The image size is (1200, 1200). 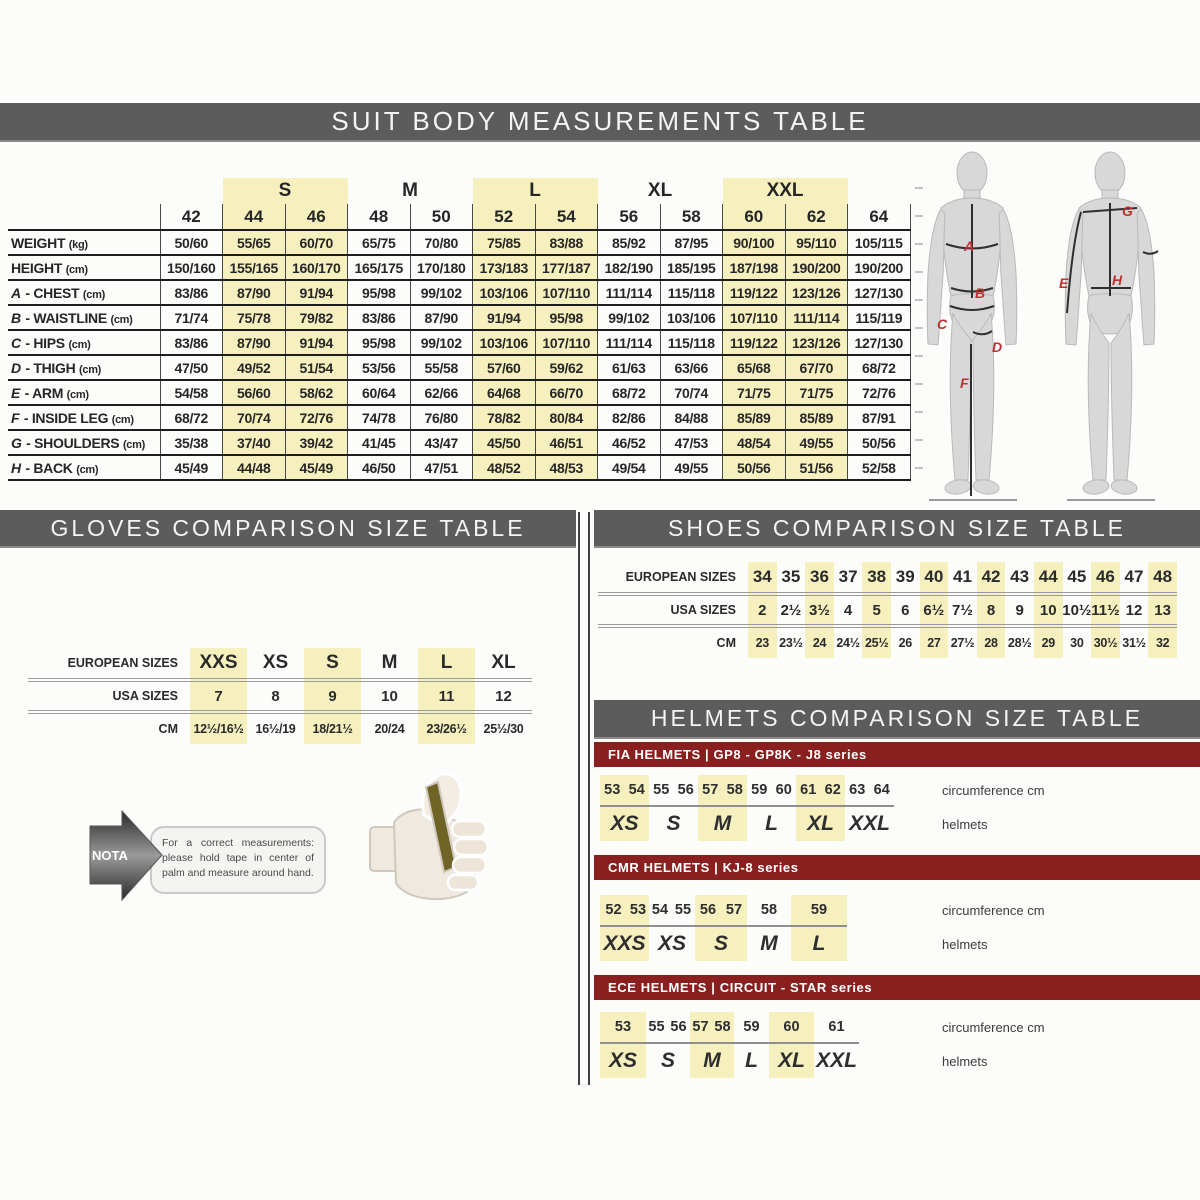 What do you see at coordinates (84, 267) in the screenshot?
I see `suit-row-label: HEIGHT (cm)` at bounding box center [84, 267].